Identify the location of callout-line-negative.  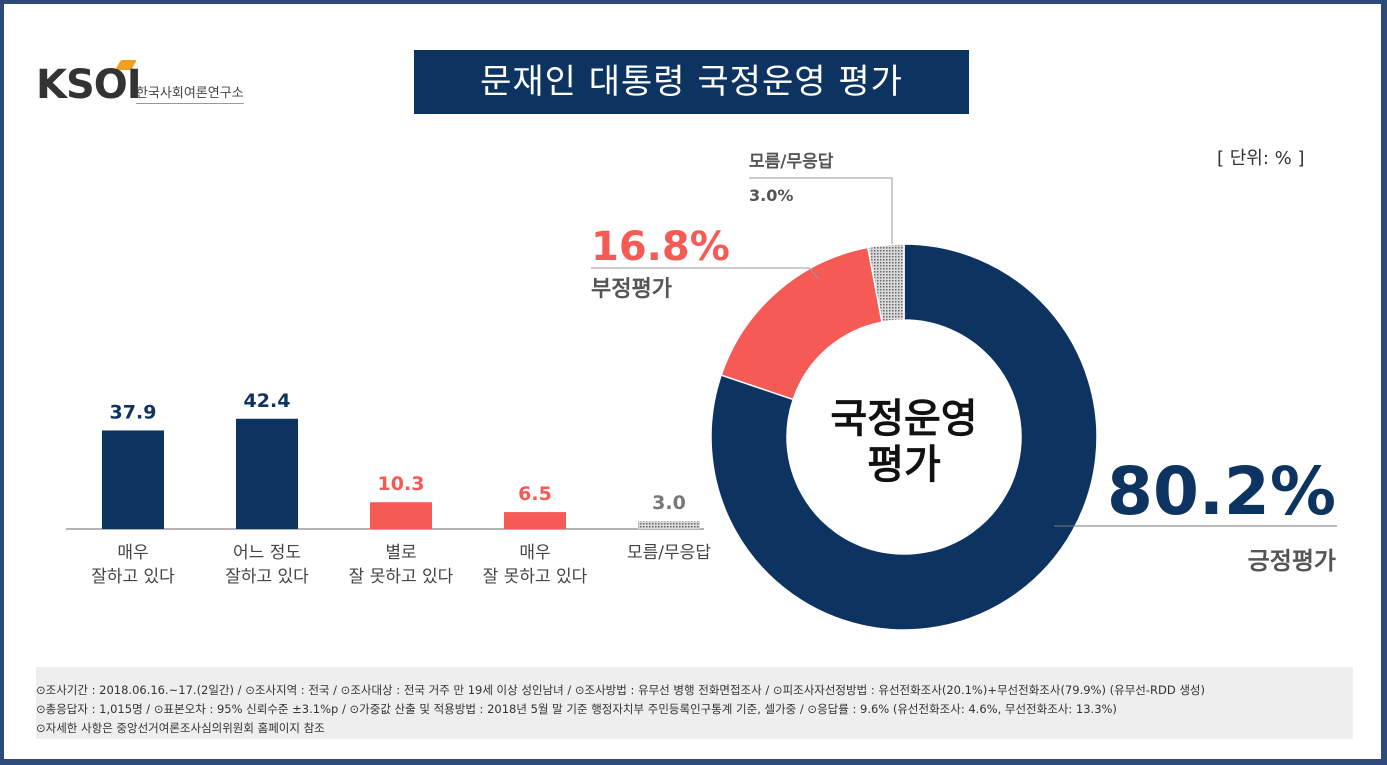
(705, 273).